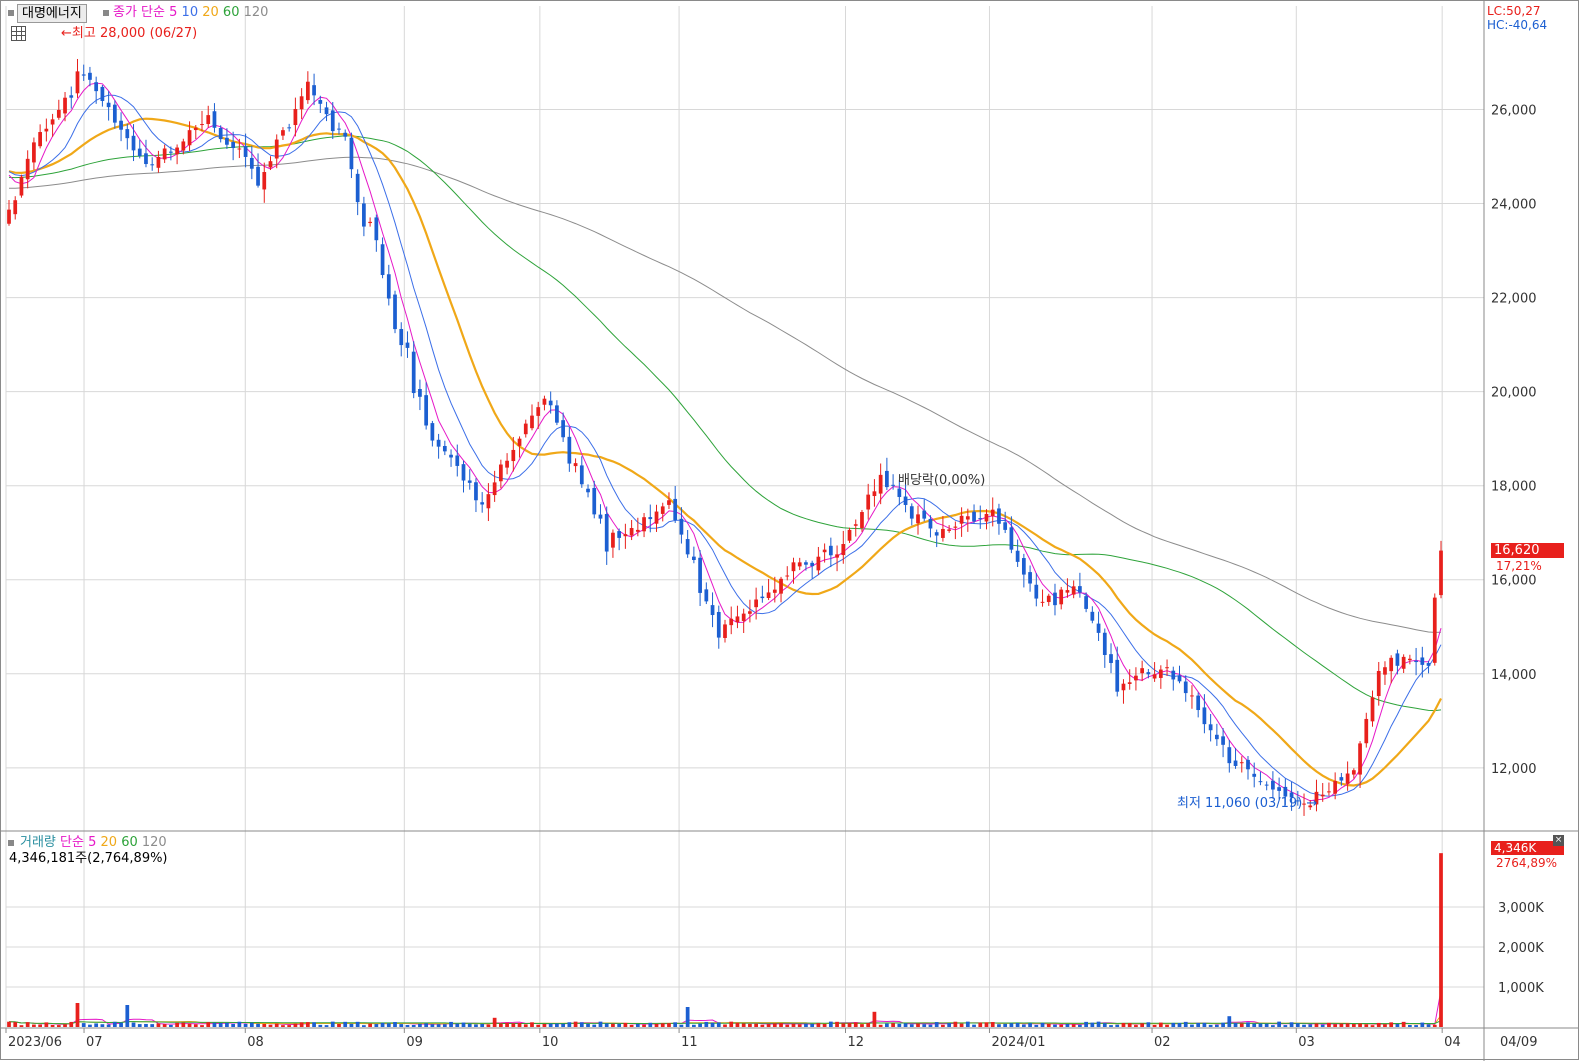  What do you see at coordinates (1517, 25) in the screenshot?
I see `hc-label: HC:-40,64` at bounding box center [1517, 25].